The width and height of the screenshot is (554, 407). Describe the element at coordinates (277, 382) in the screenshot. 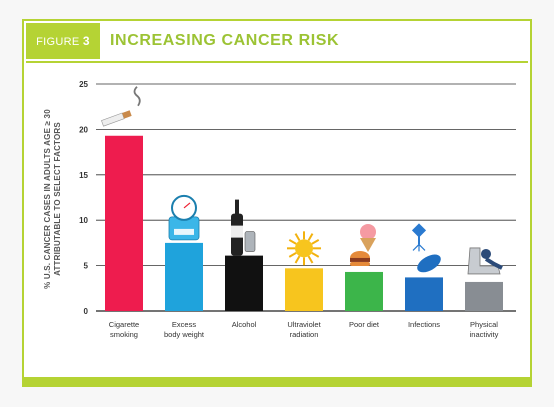

I see `bottom-accent-bar` at that location.